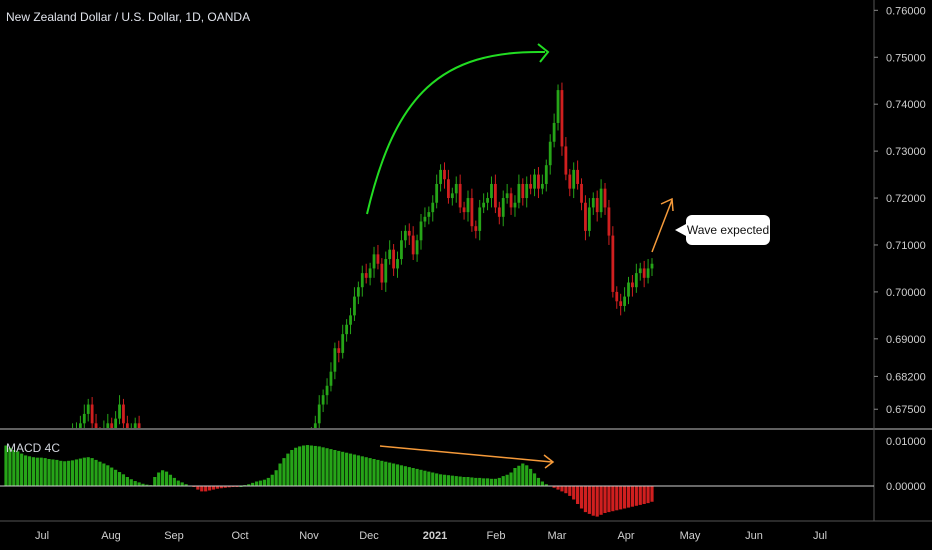 This screenshot has width=932, height=550. What do you see at coordinates (906, 410) in the screenshot?
I see `price-tick-label: 0.67500` at bounding box center [906, 410].